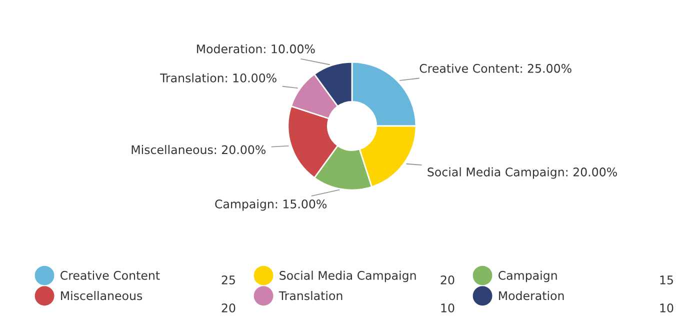 This screenshot has width=691, height=331. I want to click on data-label: Campaign: 15.00%, so click(271, 205).